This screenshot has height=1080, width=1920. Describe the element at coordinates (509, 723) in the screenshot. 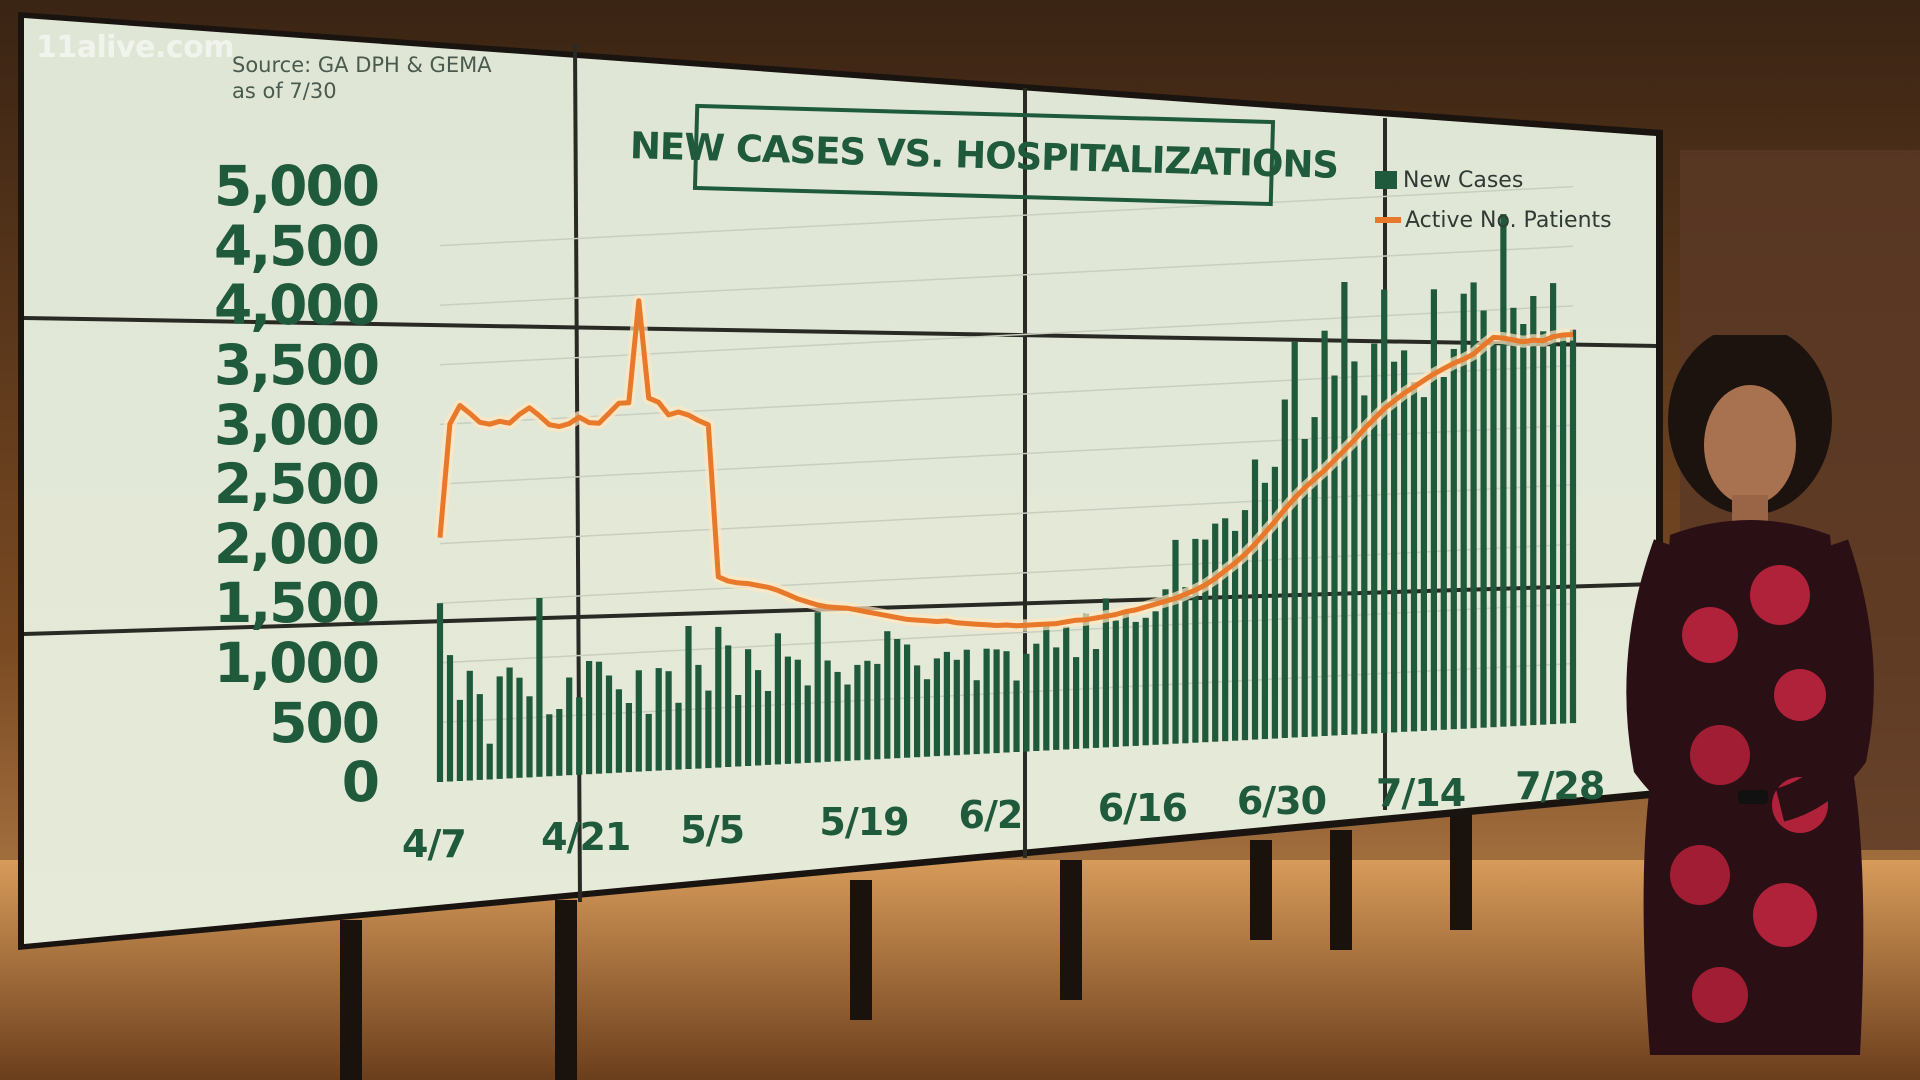

I see `bar-4/14` at that location.